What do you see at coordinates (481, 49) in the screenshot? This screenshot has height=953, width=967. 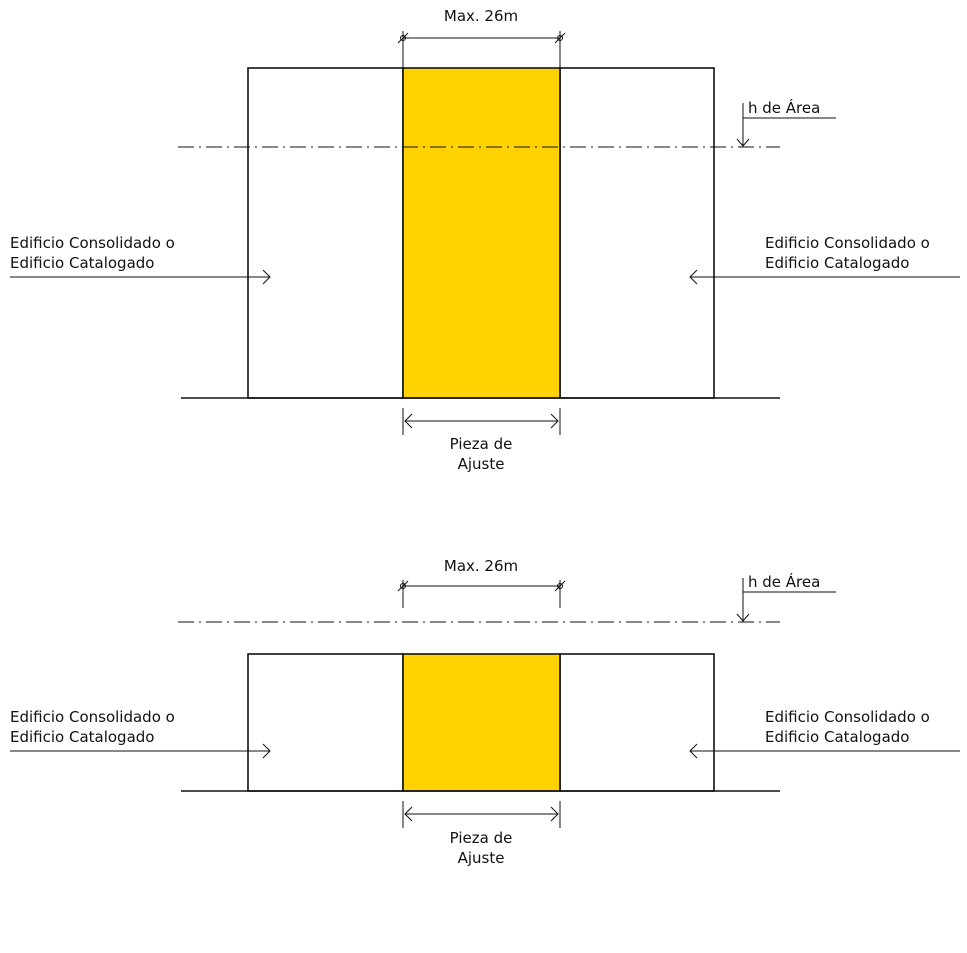 I see `max-dimension-top` at bounding box center [481, 49].